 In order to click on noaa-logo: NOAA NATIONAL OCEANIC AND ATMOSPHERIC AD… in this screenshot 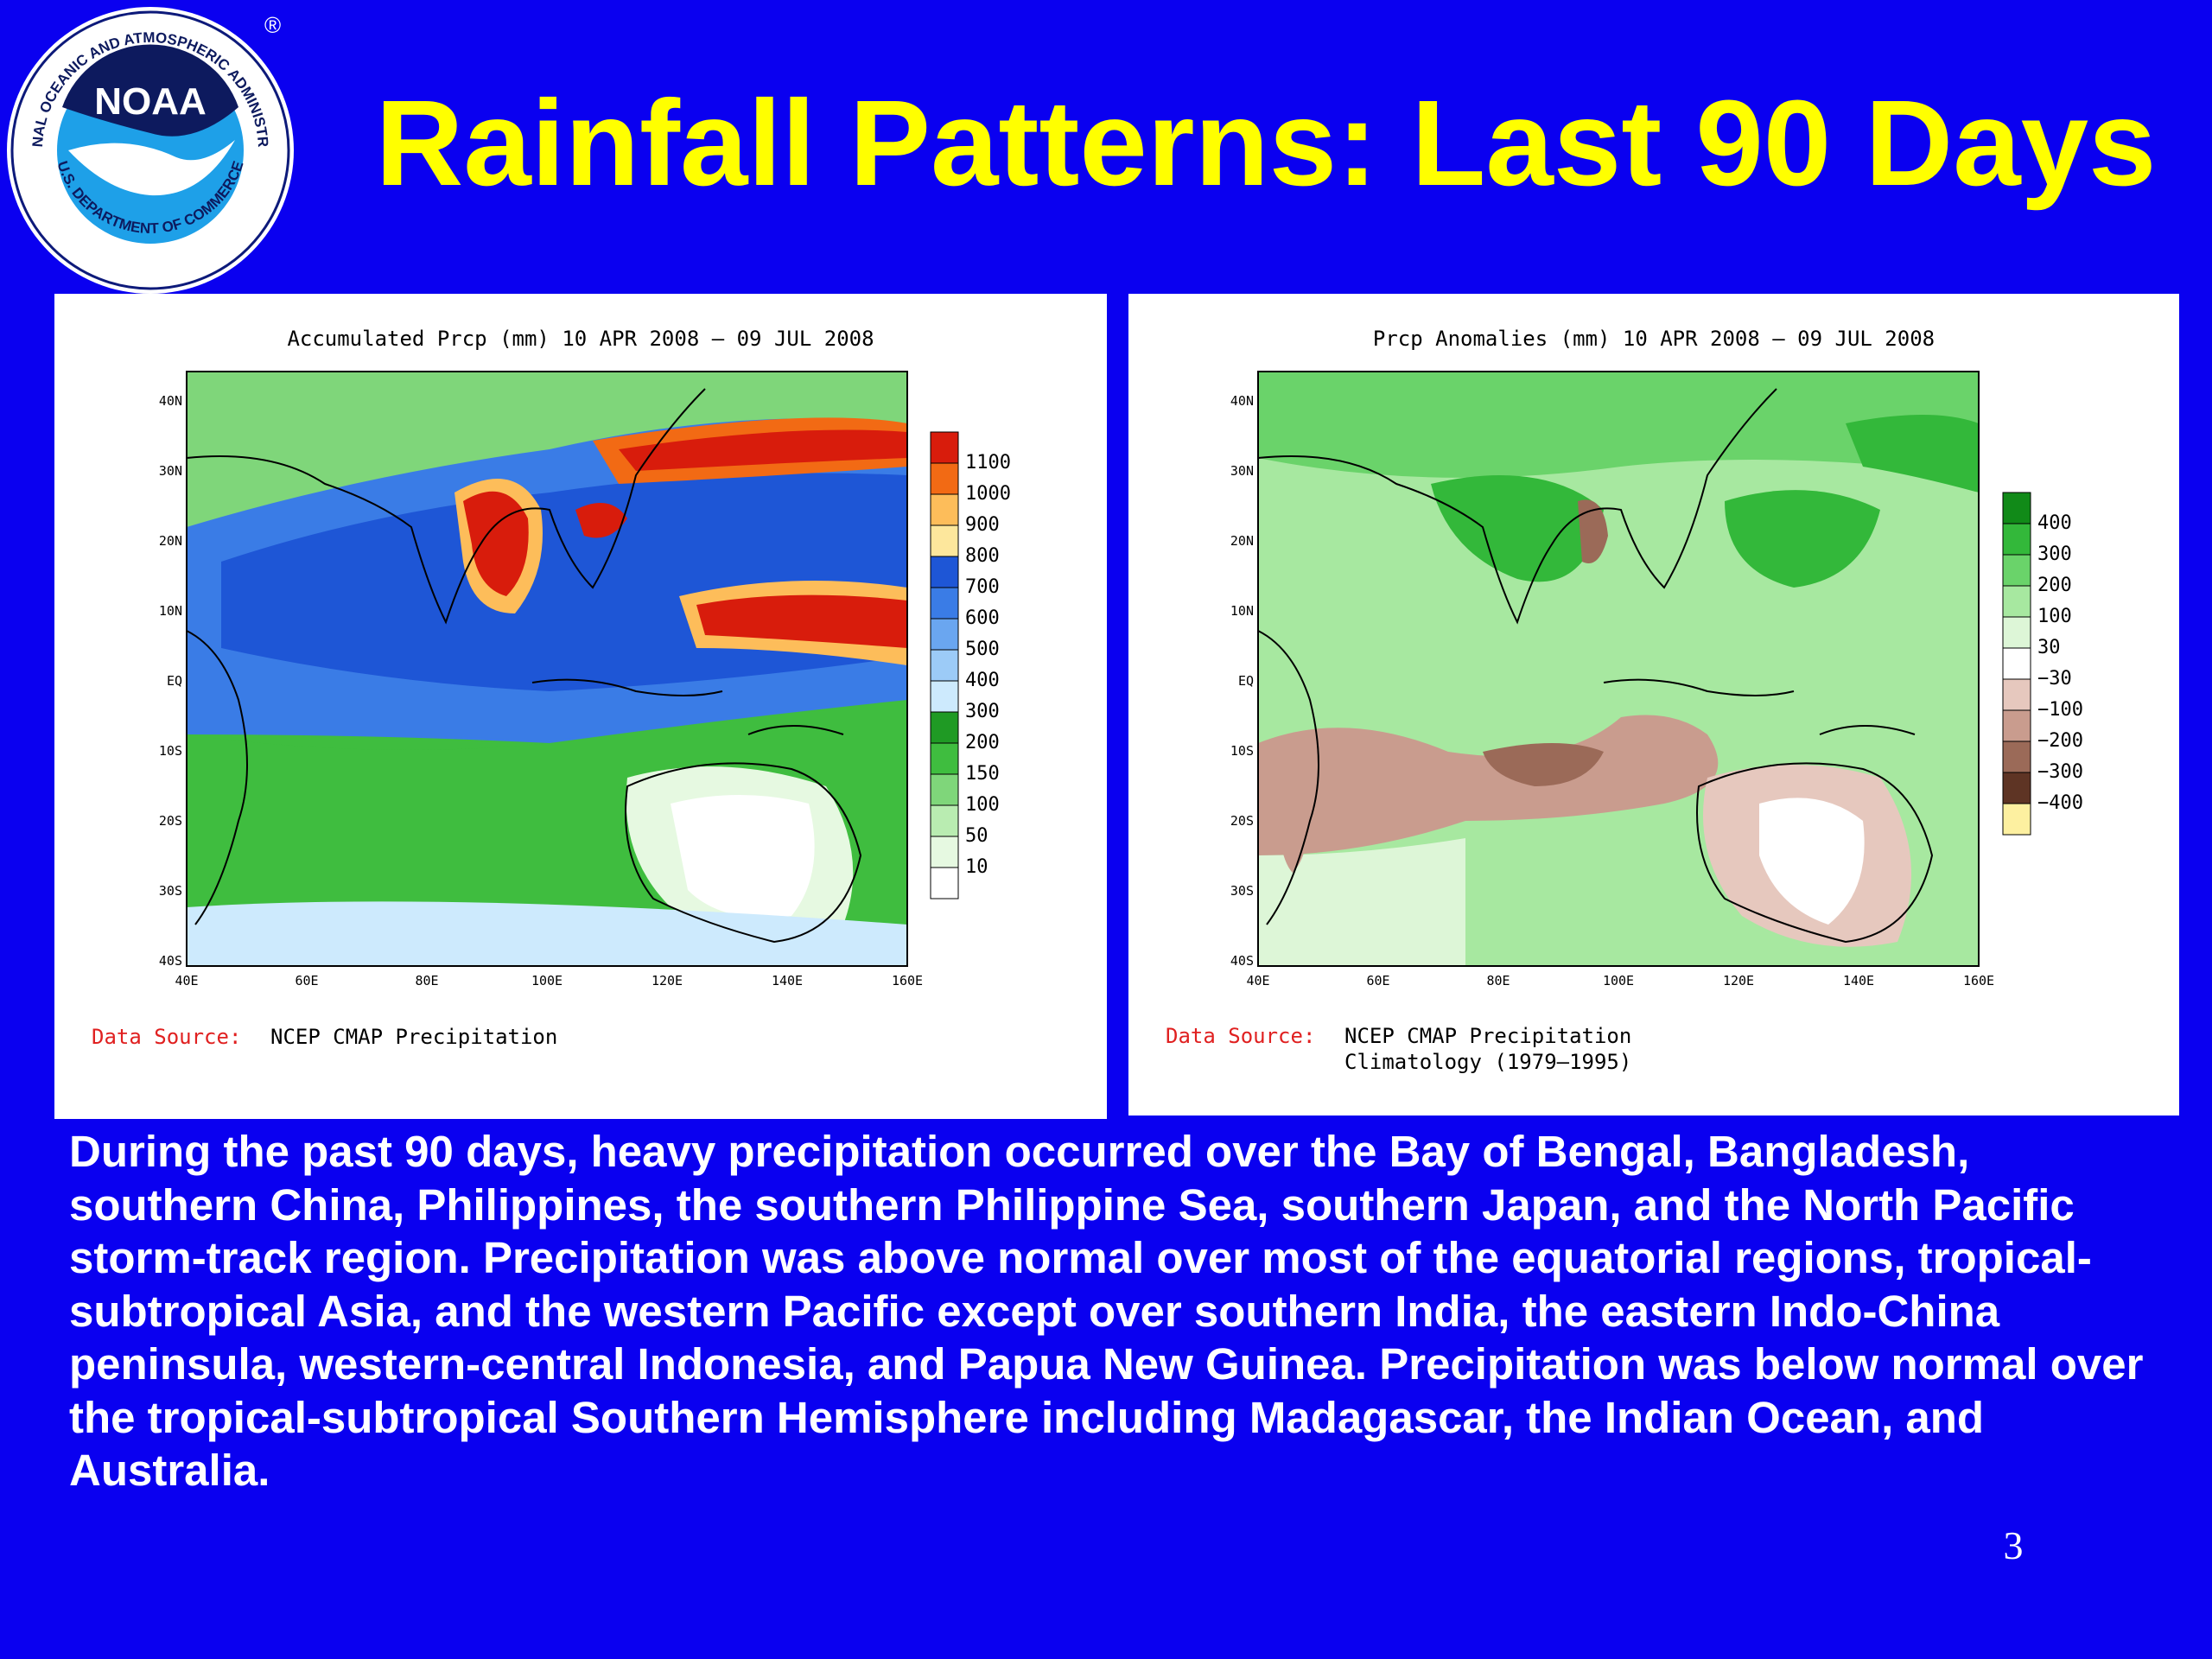, I will do `click(148, 148)`.